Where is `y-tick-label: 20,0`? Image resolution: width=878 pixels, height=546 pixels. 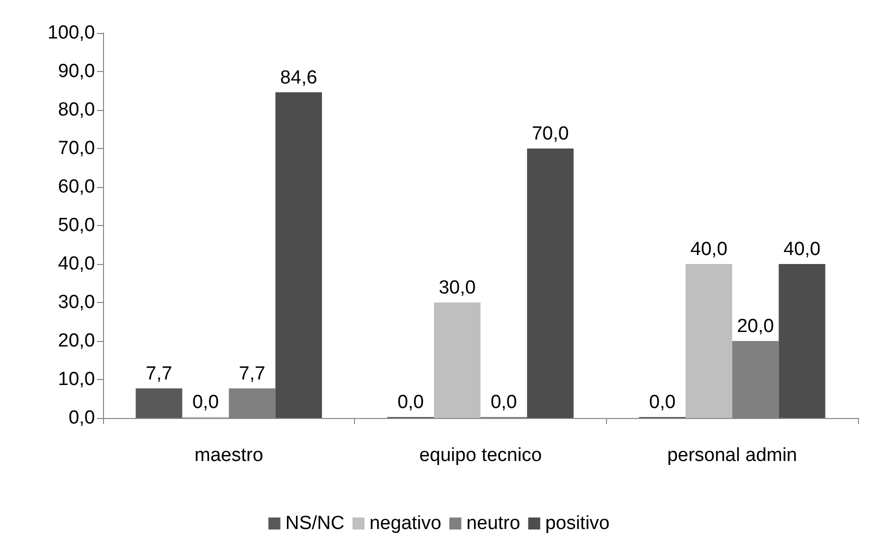 y-tick-label: 20,0 is located at coordinates (76, 341).